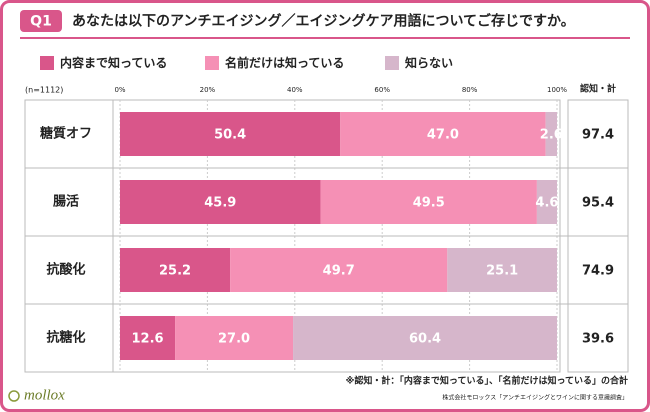 This screenshot has width=650, height=412. I want to click on footnote: ※認知・計：「内容まで知っている」、「名前だけは知っている」の合計, so click(487, 381).